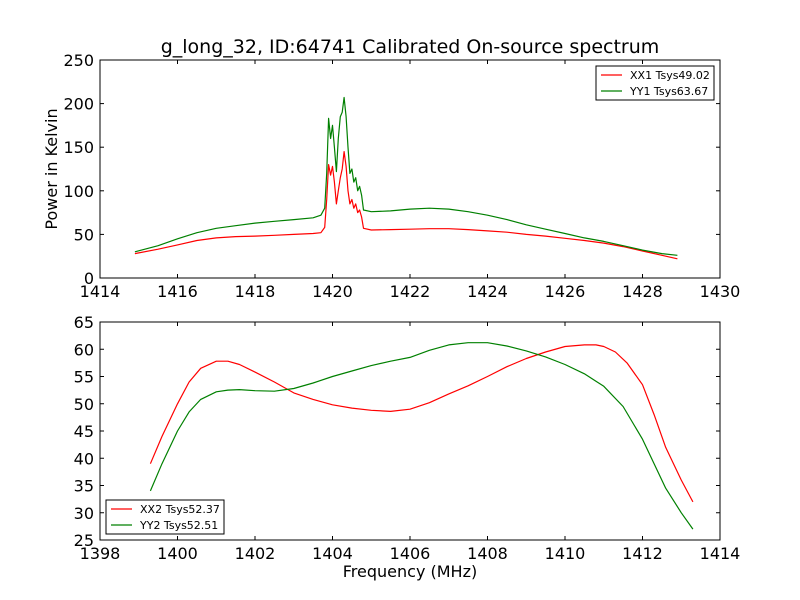 The height and width of the screenshot is (600, 800). I want to click on top-x-tick-label: 1428, so click(642, 291).